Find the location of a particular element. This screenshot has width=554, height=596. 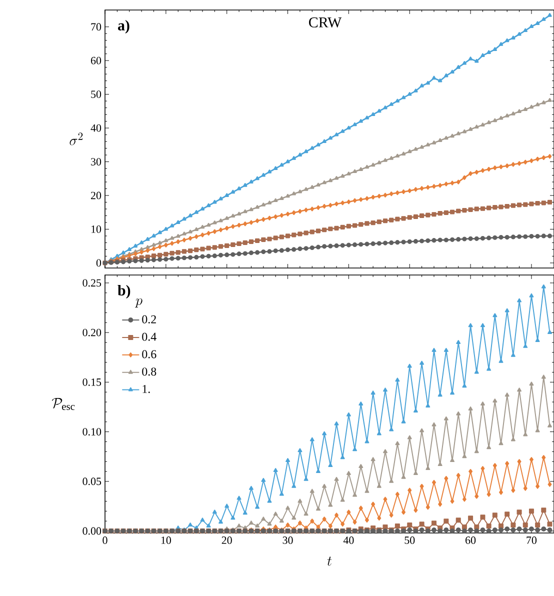

chart-title: CRW is located at coordinates (325, 22).